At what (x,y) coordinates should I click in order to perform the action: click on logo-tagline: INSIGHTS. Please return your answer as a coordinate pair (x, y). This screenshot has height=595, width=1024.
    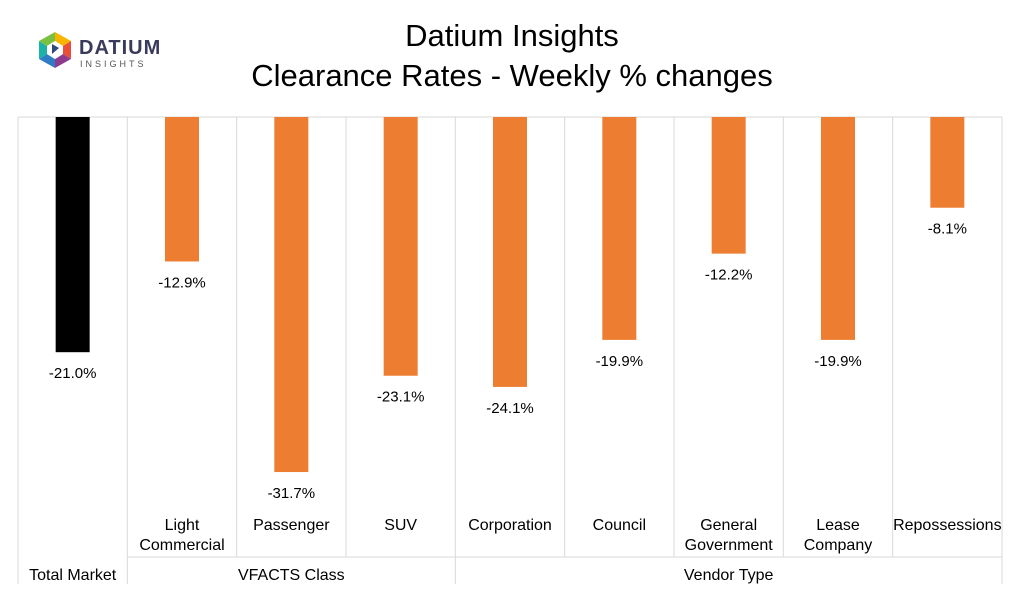
    Looking at the image, I should click on (113, 64).